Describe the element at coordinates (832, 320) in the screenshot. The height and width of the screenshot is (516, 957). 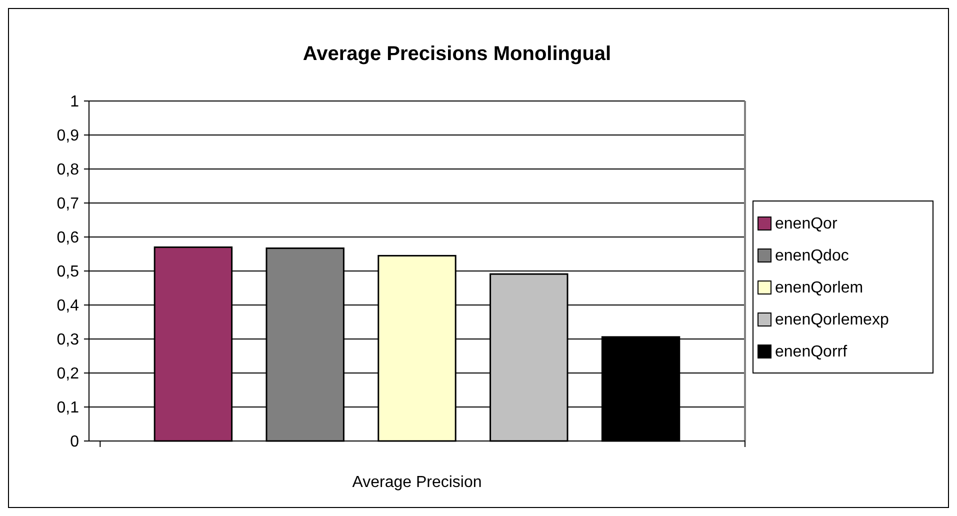
I see `legend-label: enenQorlemexp` at that location.